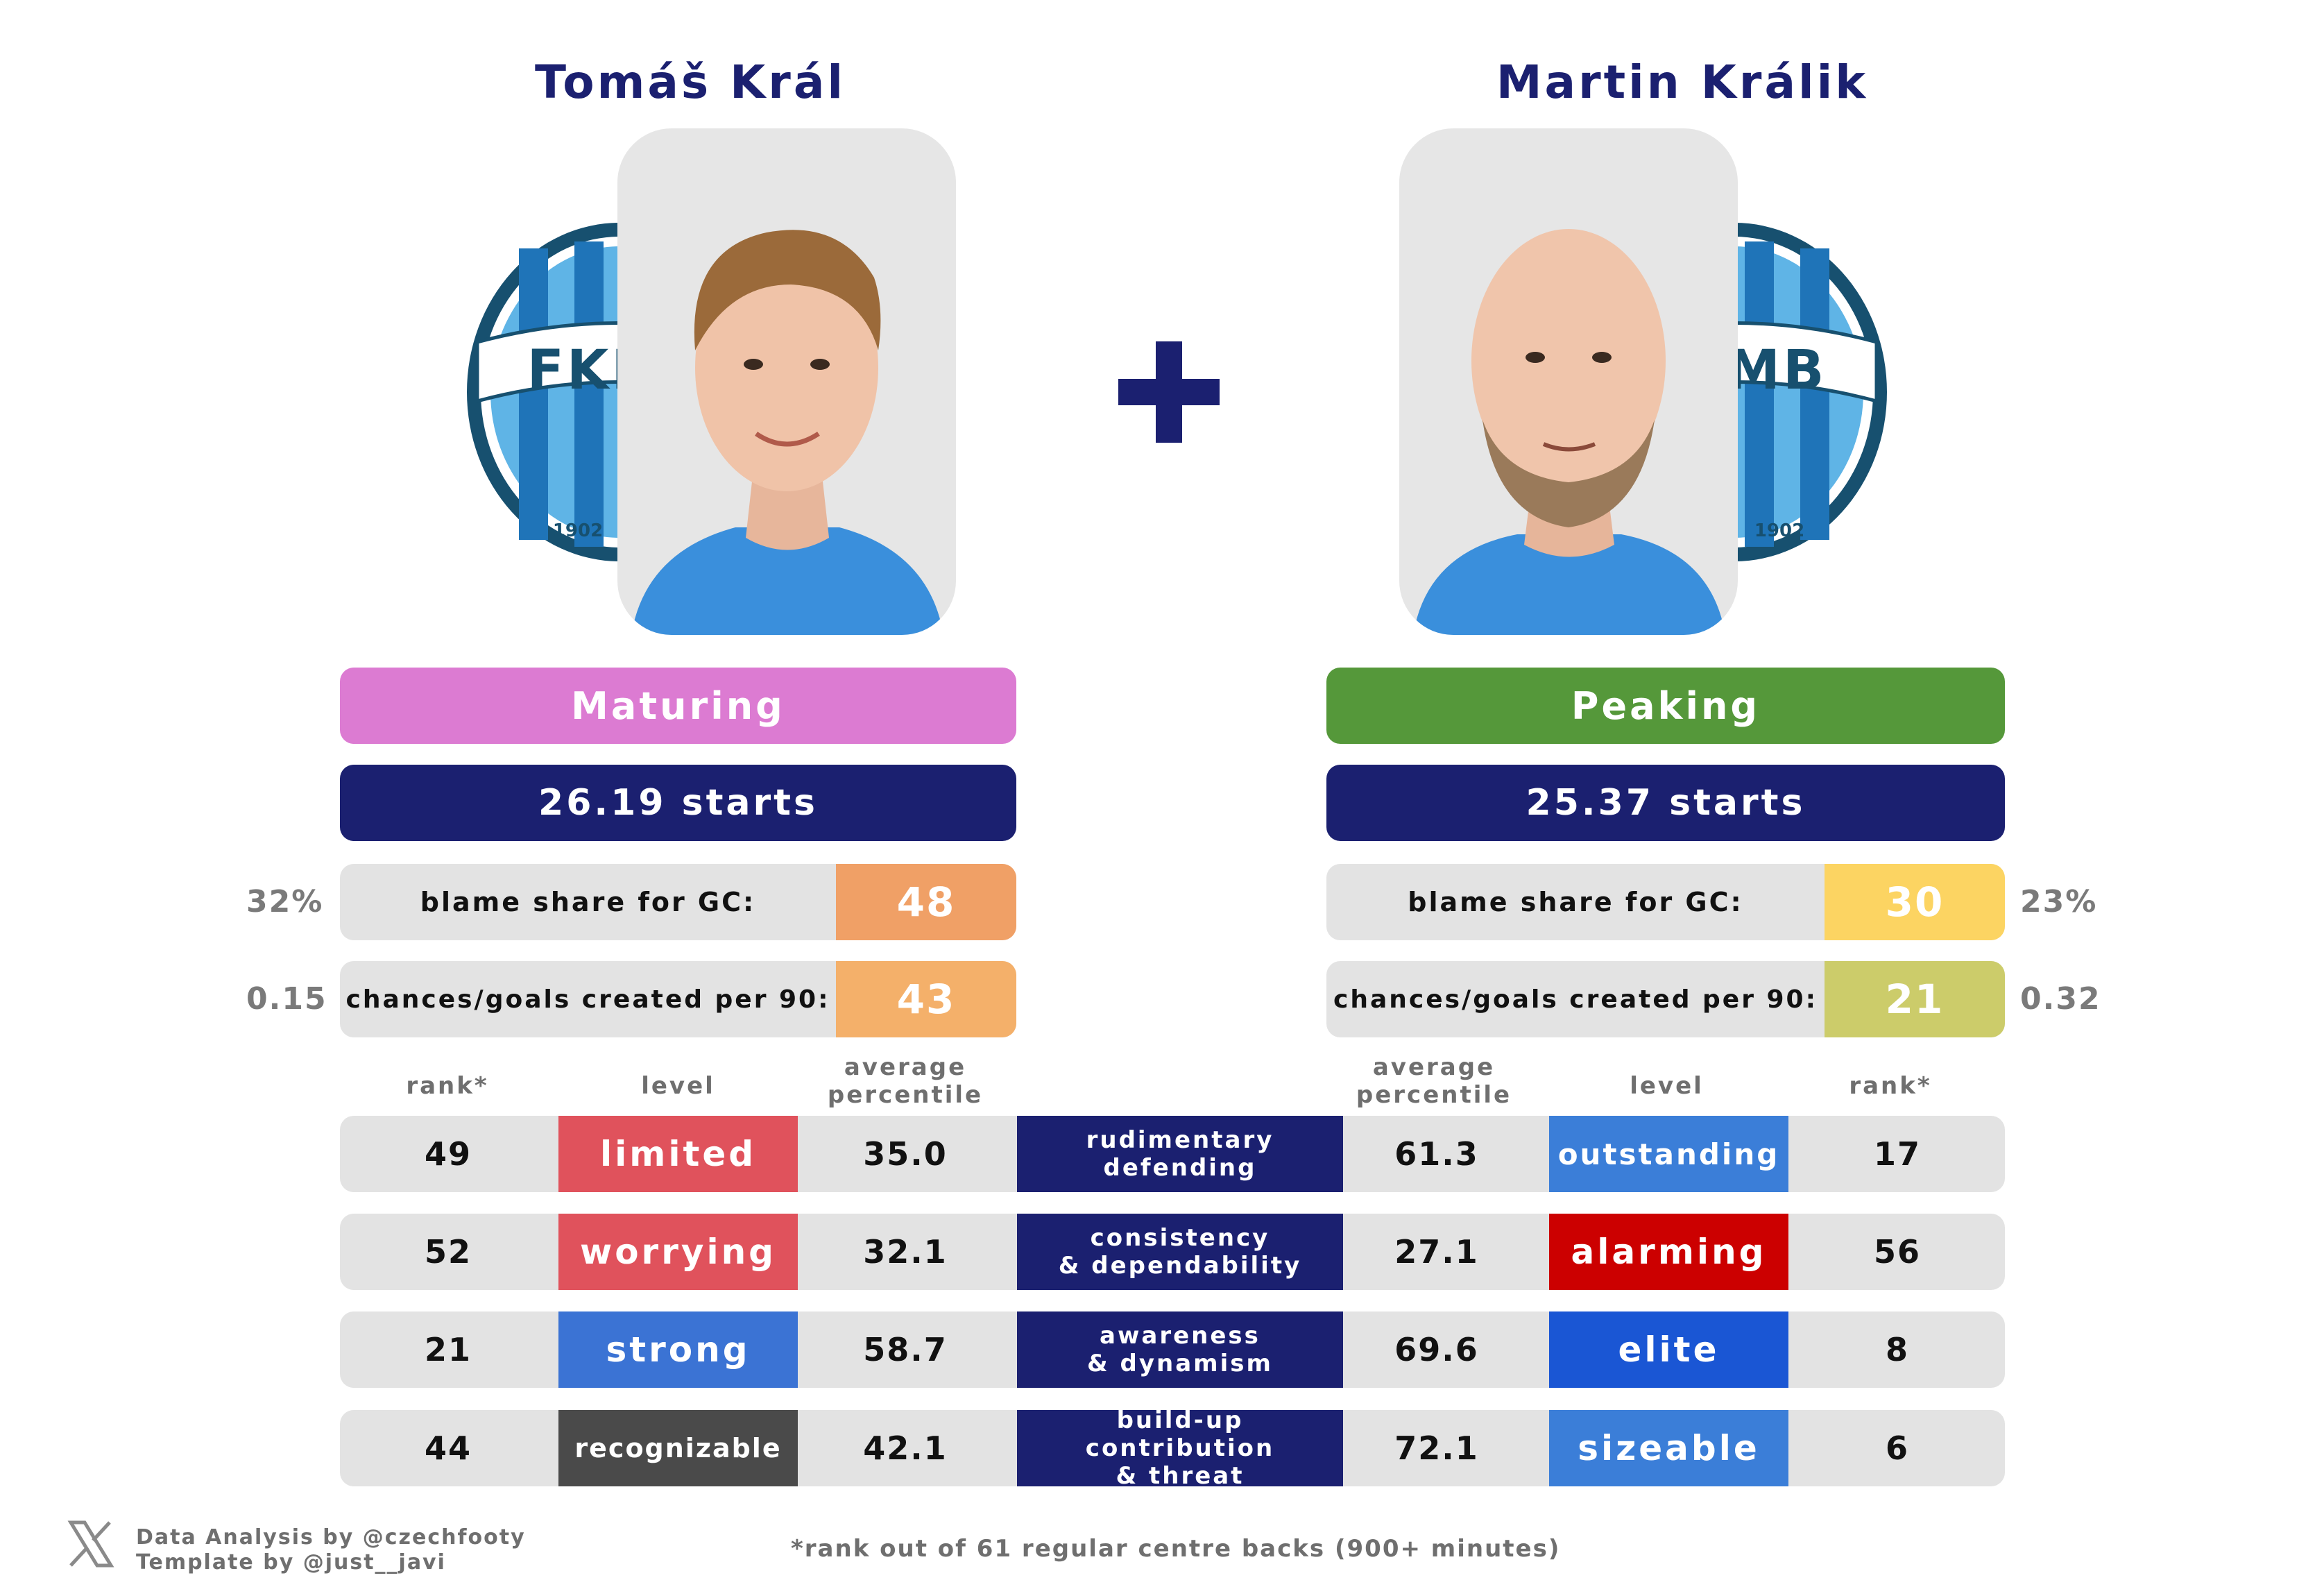  Describe the element at coordinates (2059, 901) in the screenshot. I see `blame-side-value-right: 23%` at that location.